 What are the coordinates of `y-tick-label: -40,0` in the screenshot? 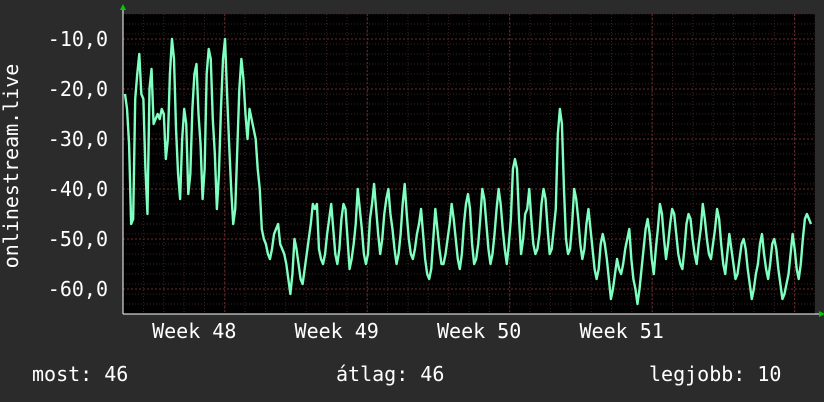 It's located at (78, 189).